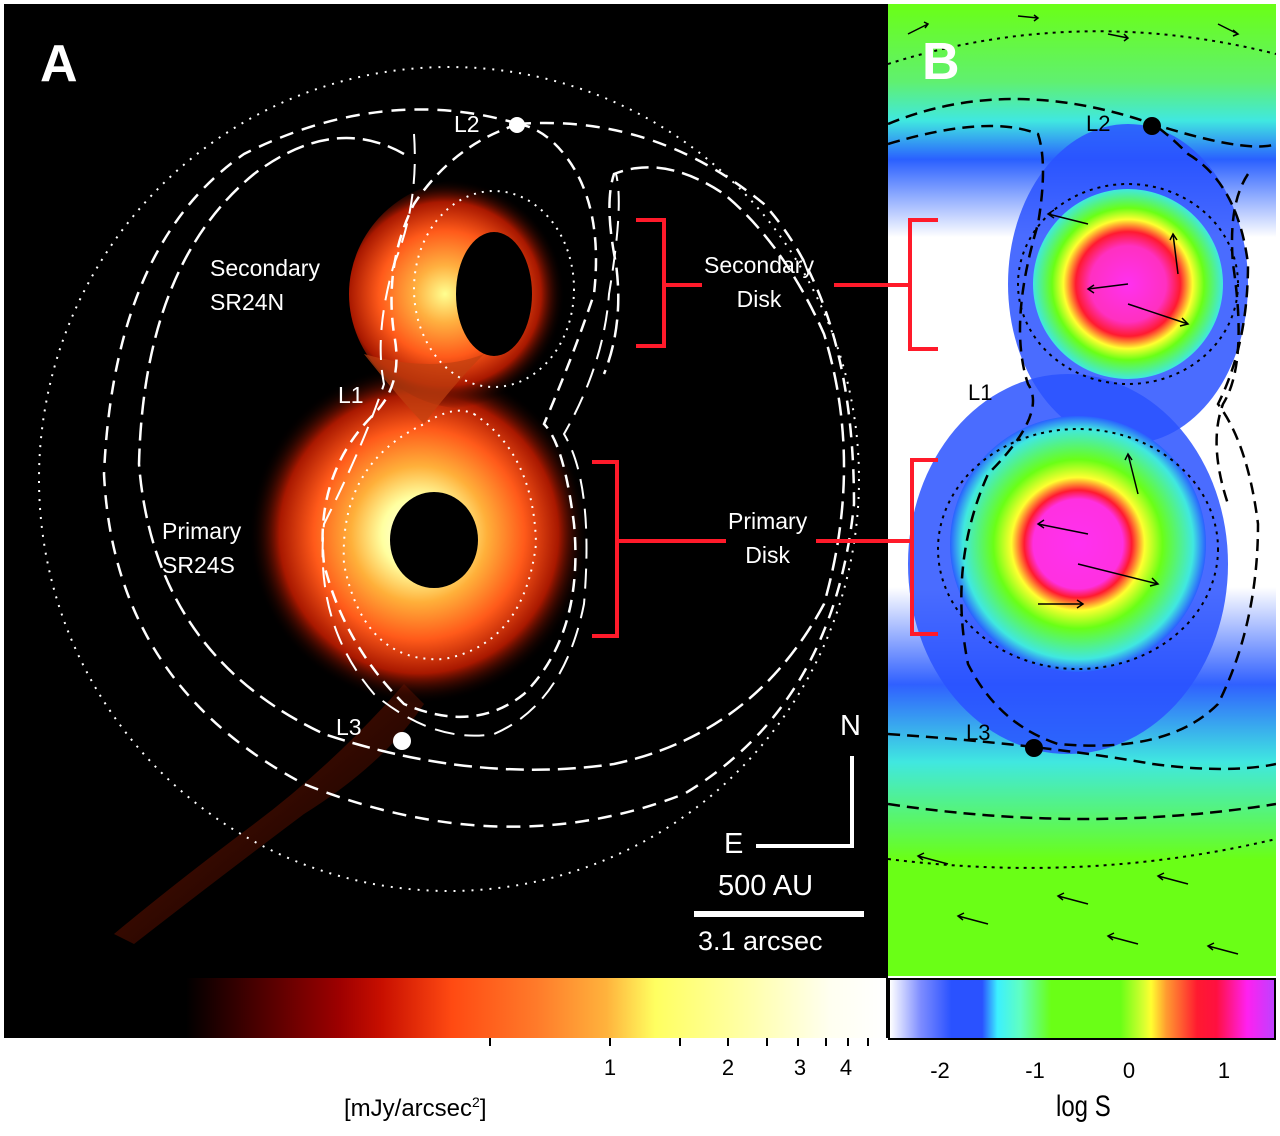 The height and width of the screenshot is (1136, 1280). What do you see at coordinates (1152, 126) in the screenshot?
I see `l2-point-b` at bounding box center [1152, 126].